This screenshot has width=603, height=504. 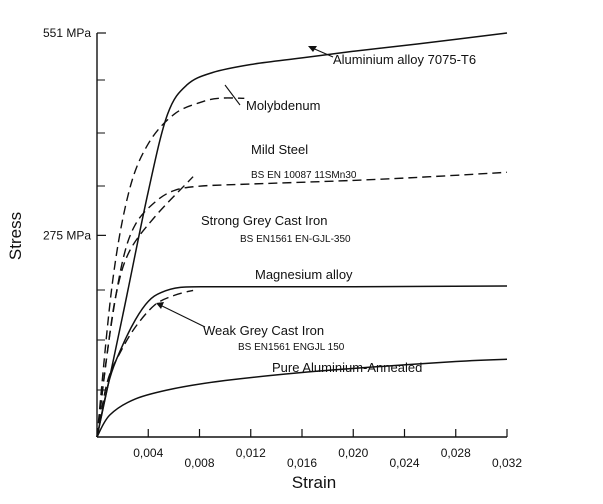 What do you see at coordinates (302, 463) in the screenshot?
I see `x-tick-label: 0,016` at bounding box center [302, 463].